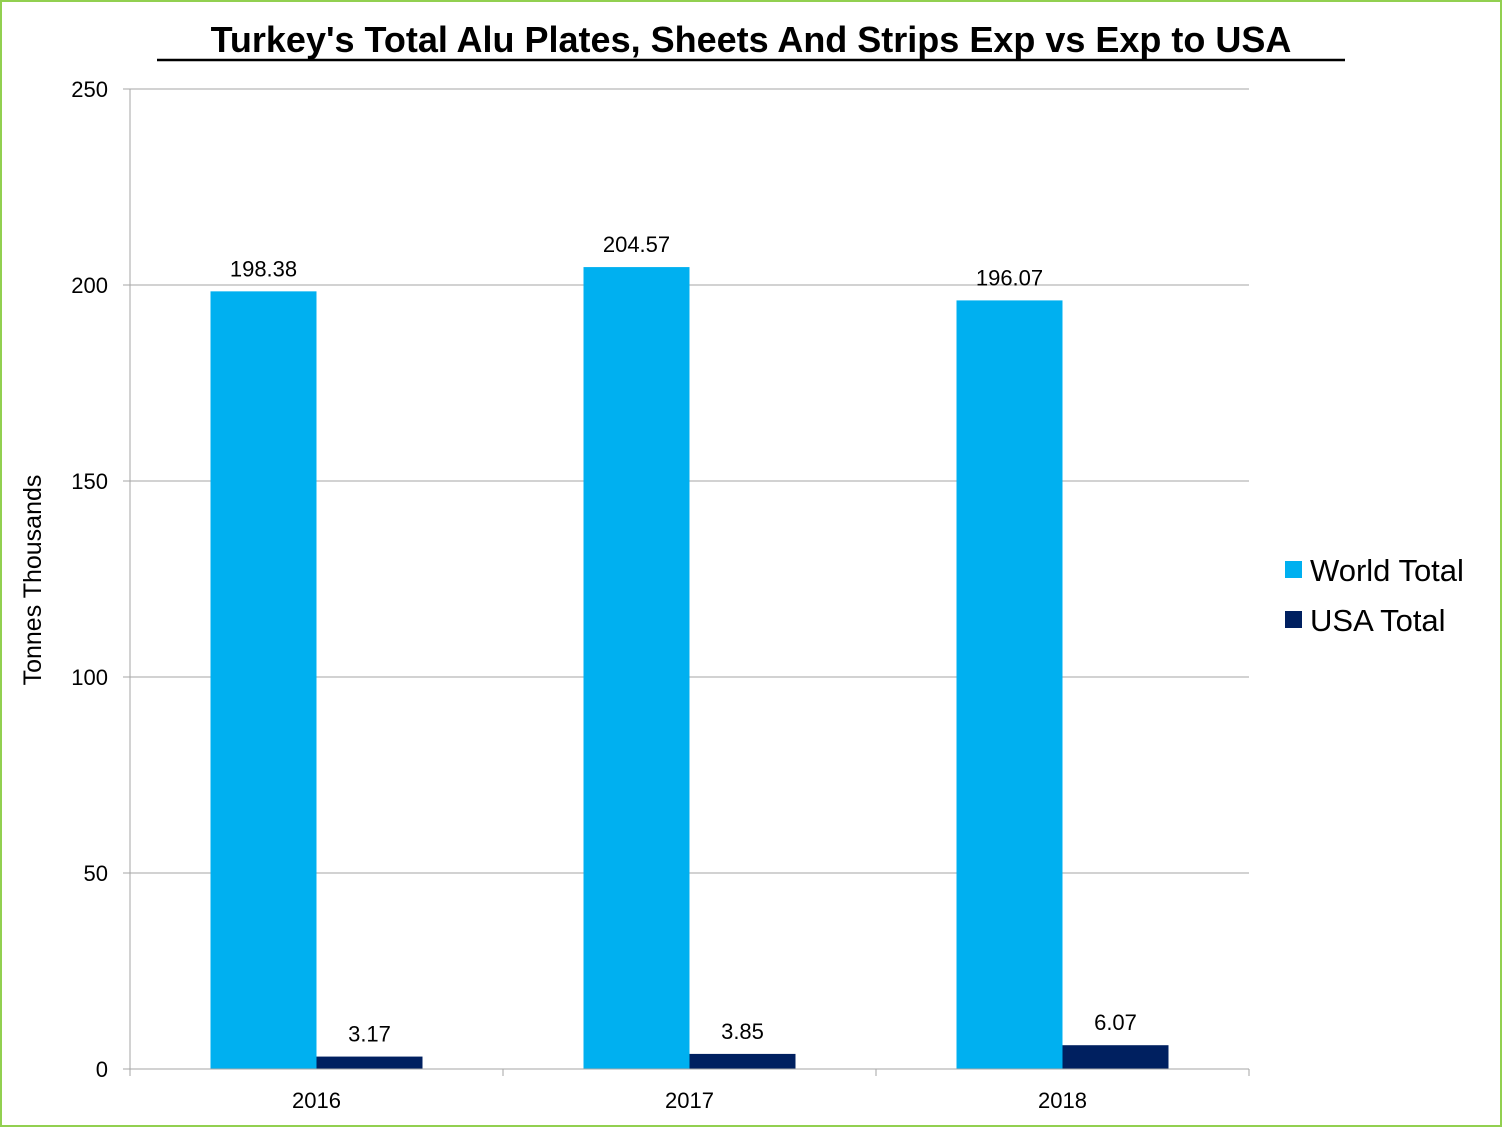 Image resolution: width=1502 pixels, height=1127 pixels. Describe the element at coordinates (1387, 570) in the screenshot. I see `legend-label: World Total` at that location.